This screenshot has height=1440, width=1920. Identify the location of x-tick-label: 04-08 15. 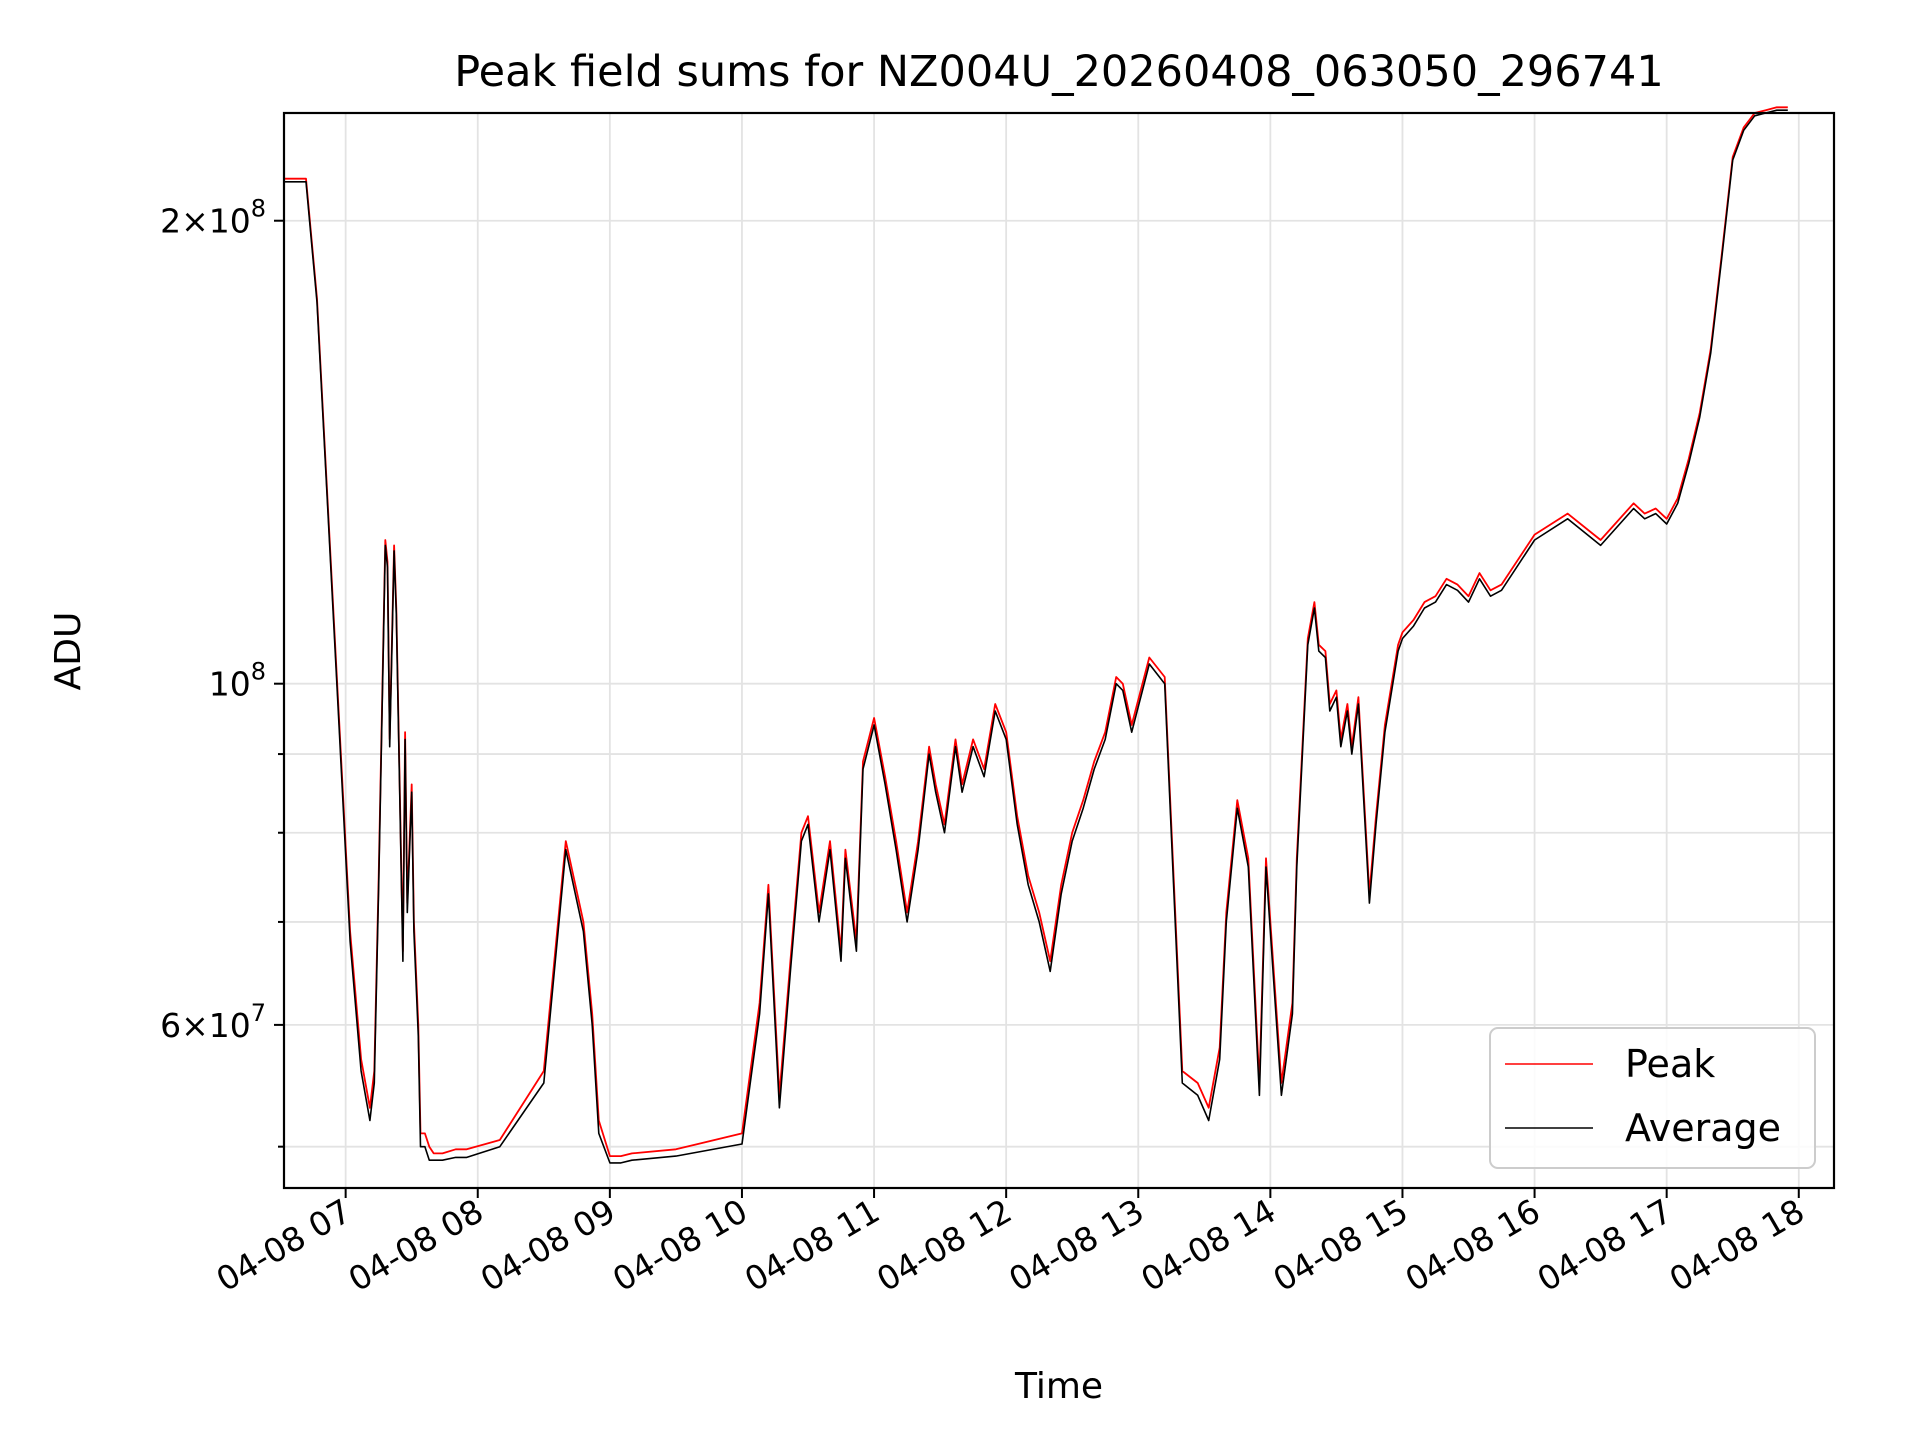
(1340, 1245).